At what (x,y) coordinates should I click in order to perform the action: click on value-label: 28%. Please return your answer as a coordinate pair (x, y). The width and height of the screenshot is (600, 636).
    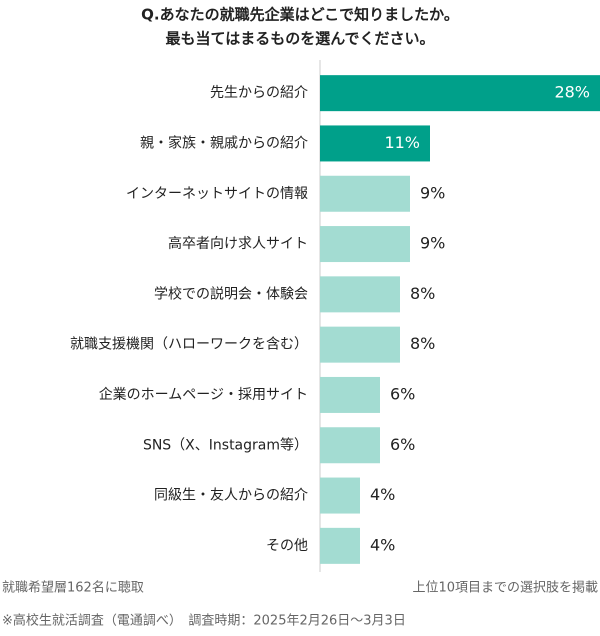
    Looking at the image, I should click on (572, 92).